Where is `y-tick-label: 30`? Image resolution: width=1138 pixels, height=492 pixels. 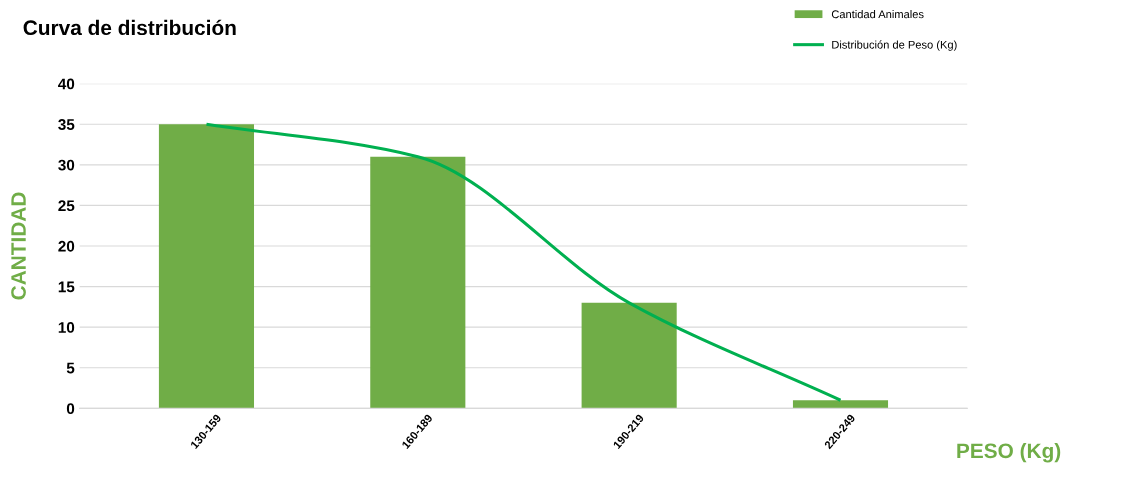 y-tick-label: 30 is located at coordinates (66, 165).